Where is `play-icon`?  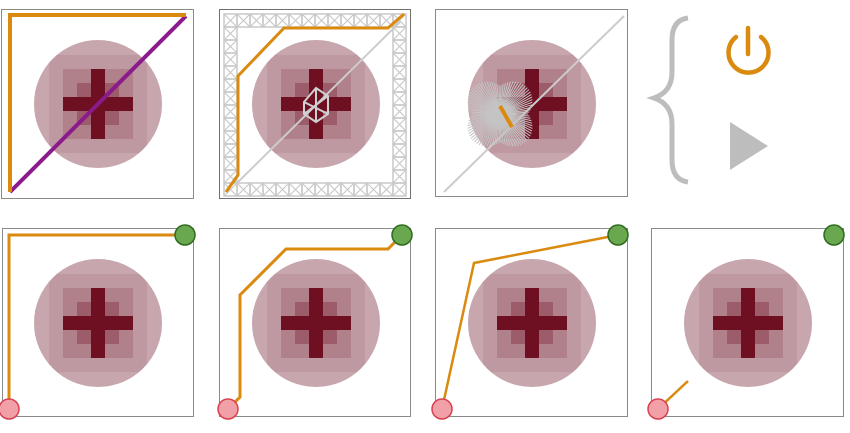
play-icon is located at coordinates (749, 146).